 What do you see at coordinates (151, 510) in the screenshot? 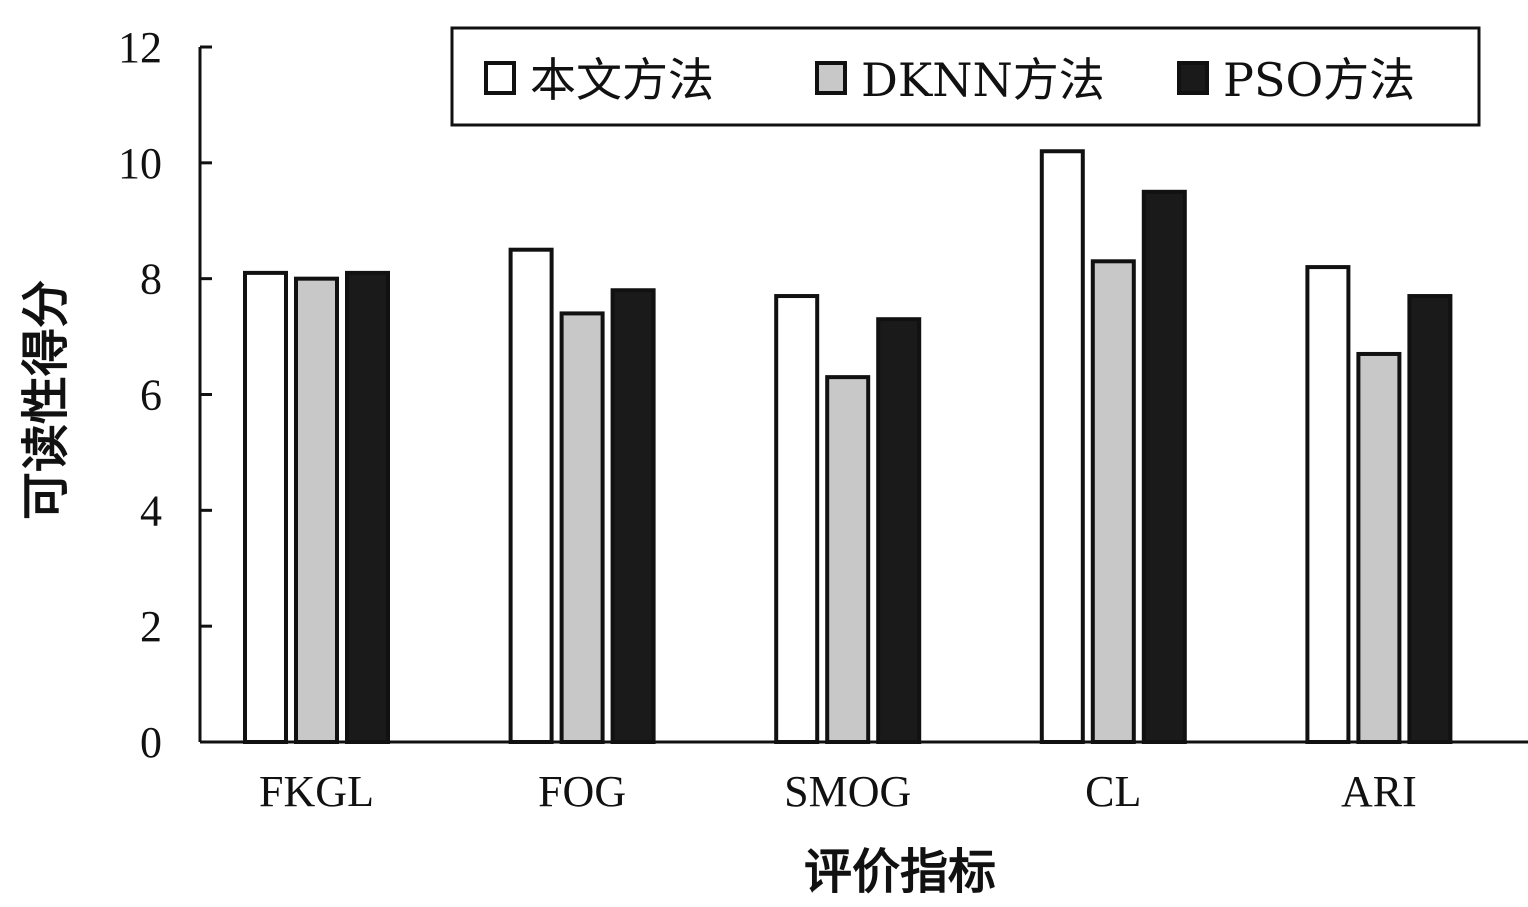
I see `y-tick-label: 4` at bounding box center [151, 510].